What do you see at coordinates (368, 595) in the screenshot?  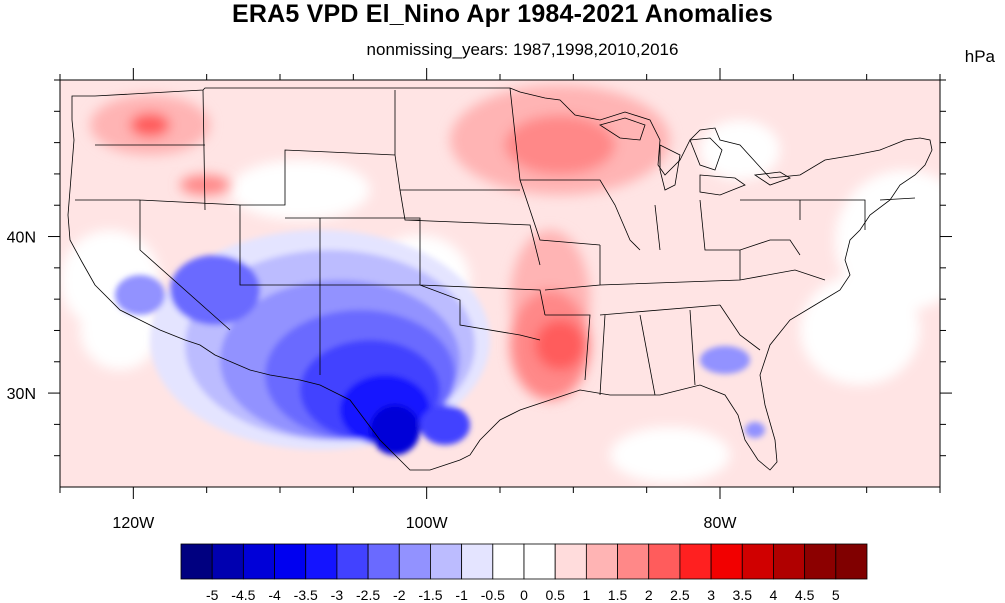 I see `colorbar-label: -2.5` at bounding box center [368, 595].